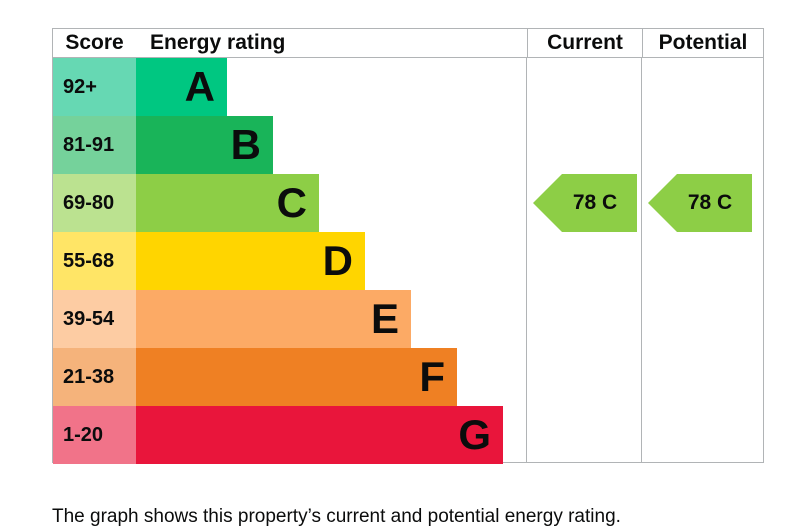 The width and height of the screenshot is (800, 528). What do you see at coordinates (94, 145) in the screenshot?
I see `score-range-b: 81-91` at bounding box center [94, 145].